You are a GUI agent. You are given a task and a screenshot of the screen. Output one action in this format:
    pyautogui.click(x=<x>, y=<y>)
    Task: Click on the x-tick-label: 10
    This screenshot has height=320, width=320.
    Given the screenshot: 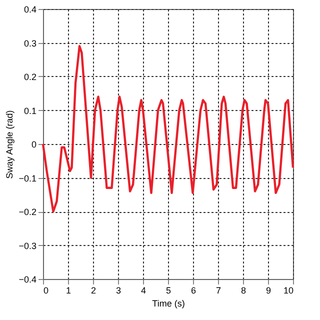 What is the action you would take?
    pyautogui.click(x=288, y=291)
    